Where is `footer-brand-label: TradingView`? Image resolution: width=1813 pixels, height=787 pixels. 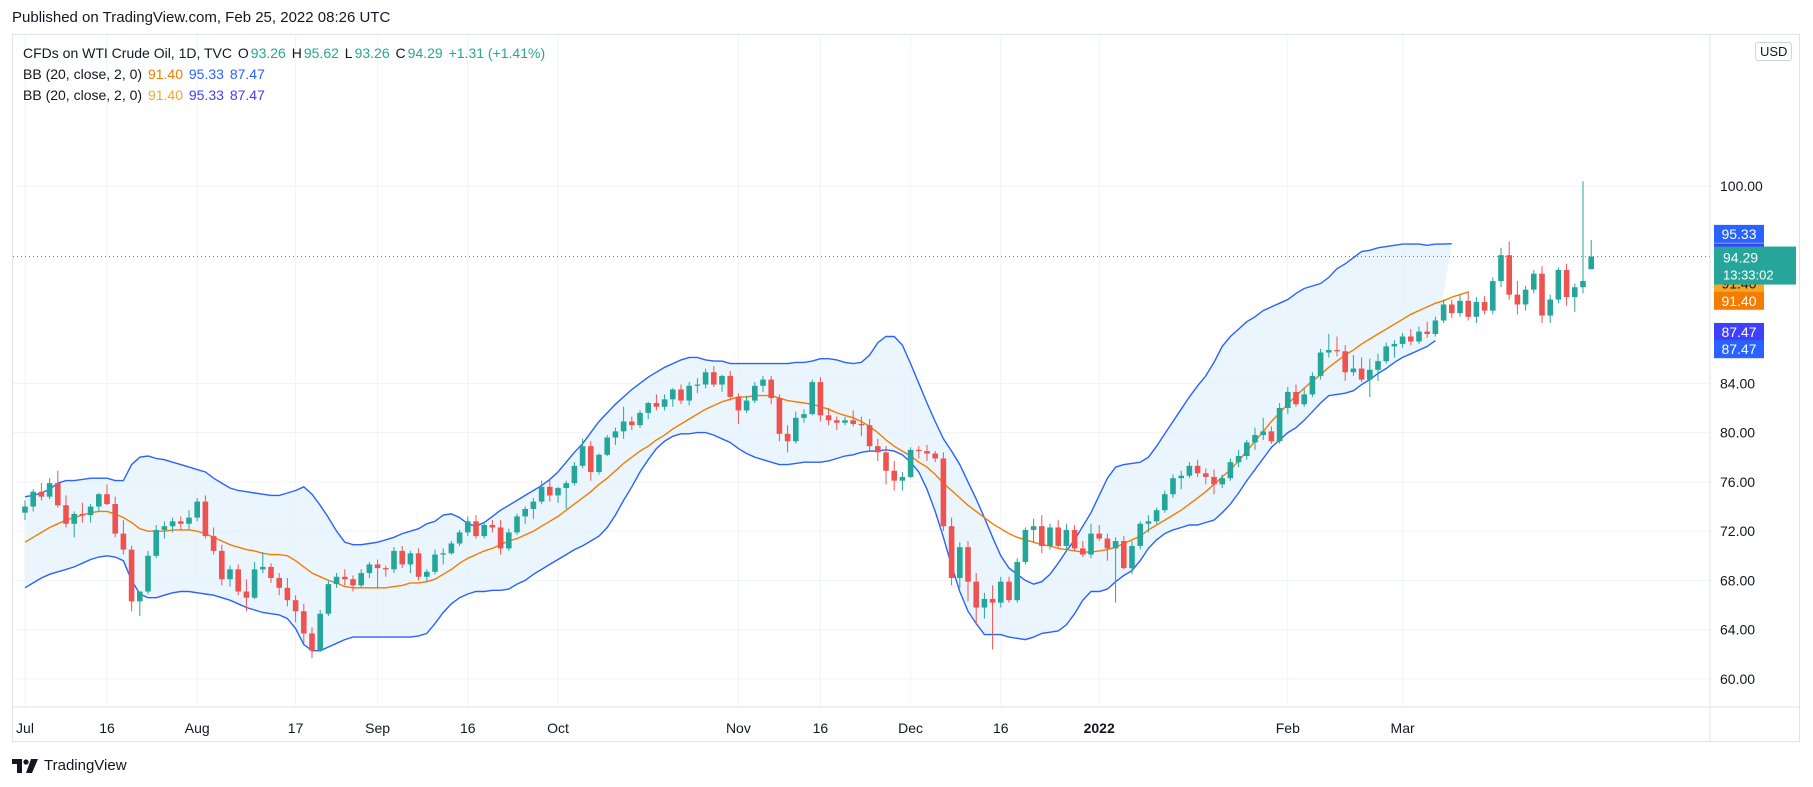 footer-brand-label: TradingView is located at coordinates (85, 765).